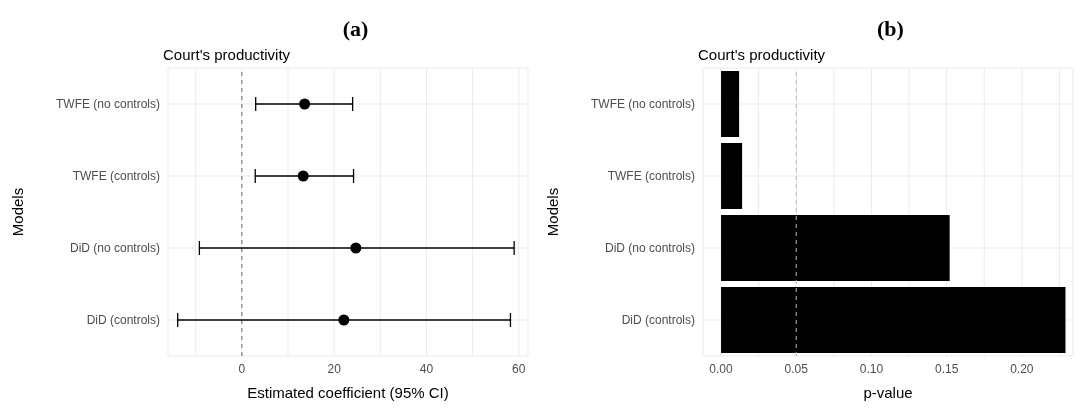  Describe the element at coordinates (871, 368) in the screenshot. I see `x-tick-label: 0.10` at that location.